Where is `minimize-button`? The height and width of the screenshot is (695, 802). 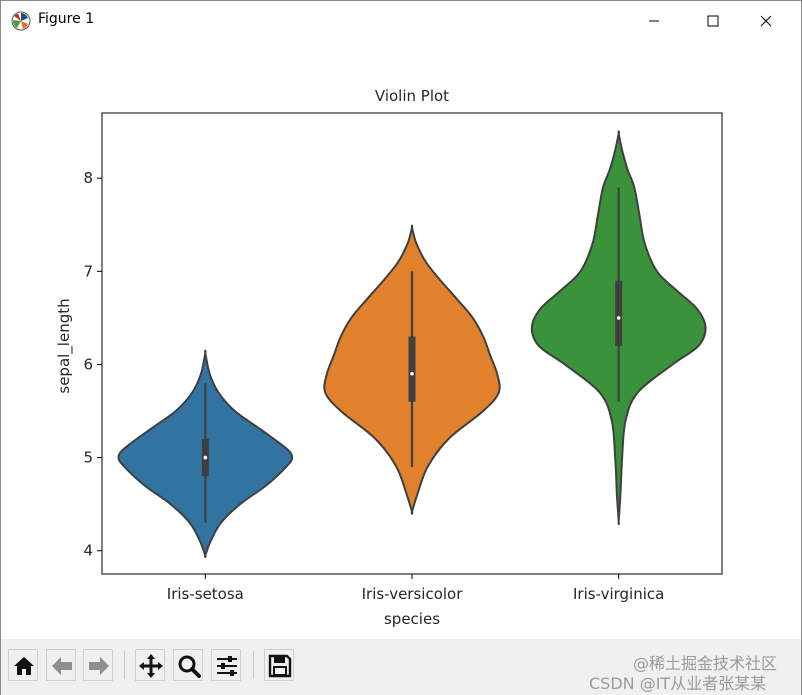 minimize-button is located at coordinates (654, 20).